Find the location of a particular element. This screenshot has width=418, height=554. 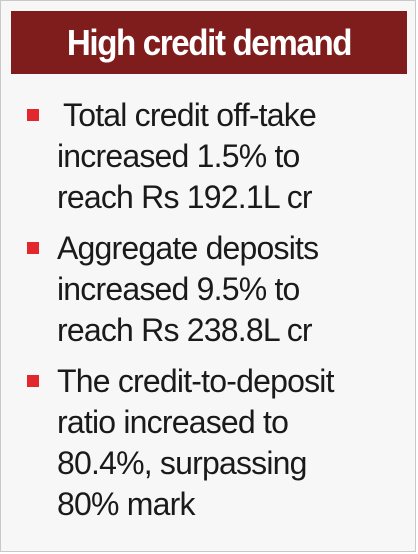

header-banner is located at coordinates (209, 42).